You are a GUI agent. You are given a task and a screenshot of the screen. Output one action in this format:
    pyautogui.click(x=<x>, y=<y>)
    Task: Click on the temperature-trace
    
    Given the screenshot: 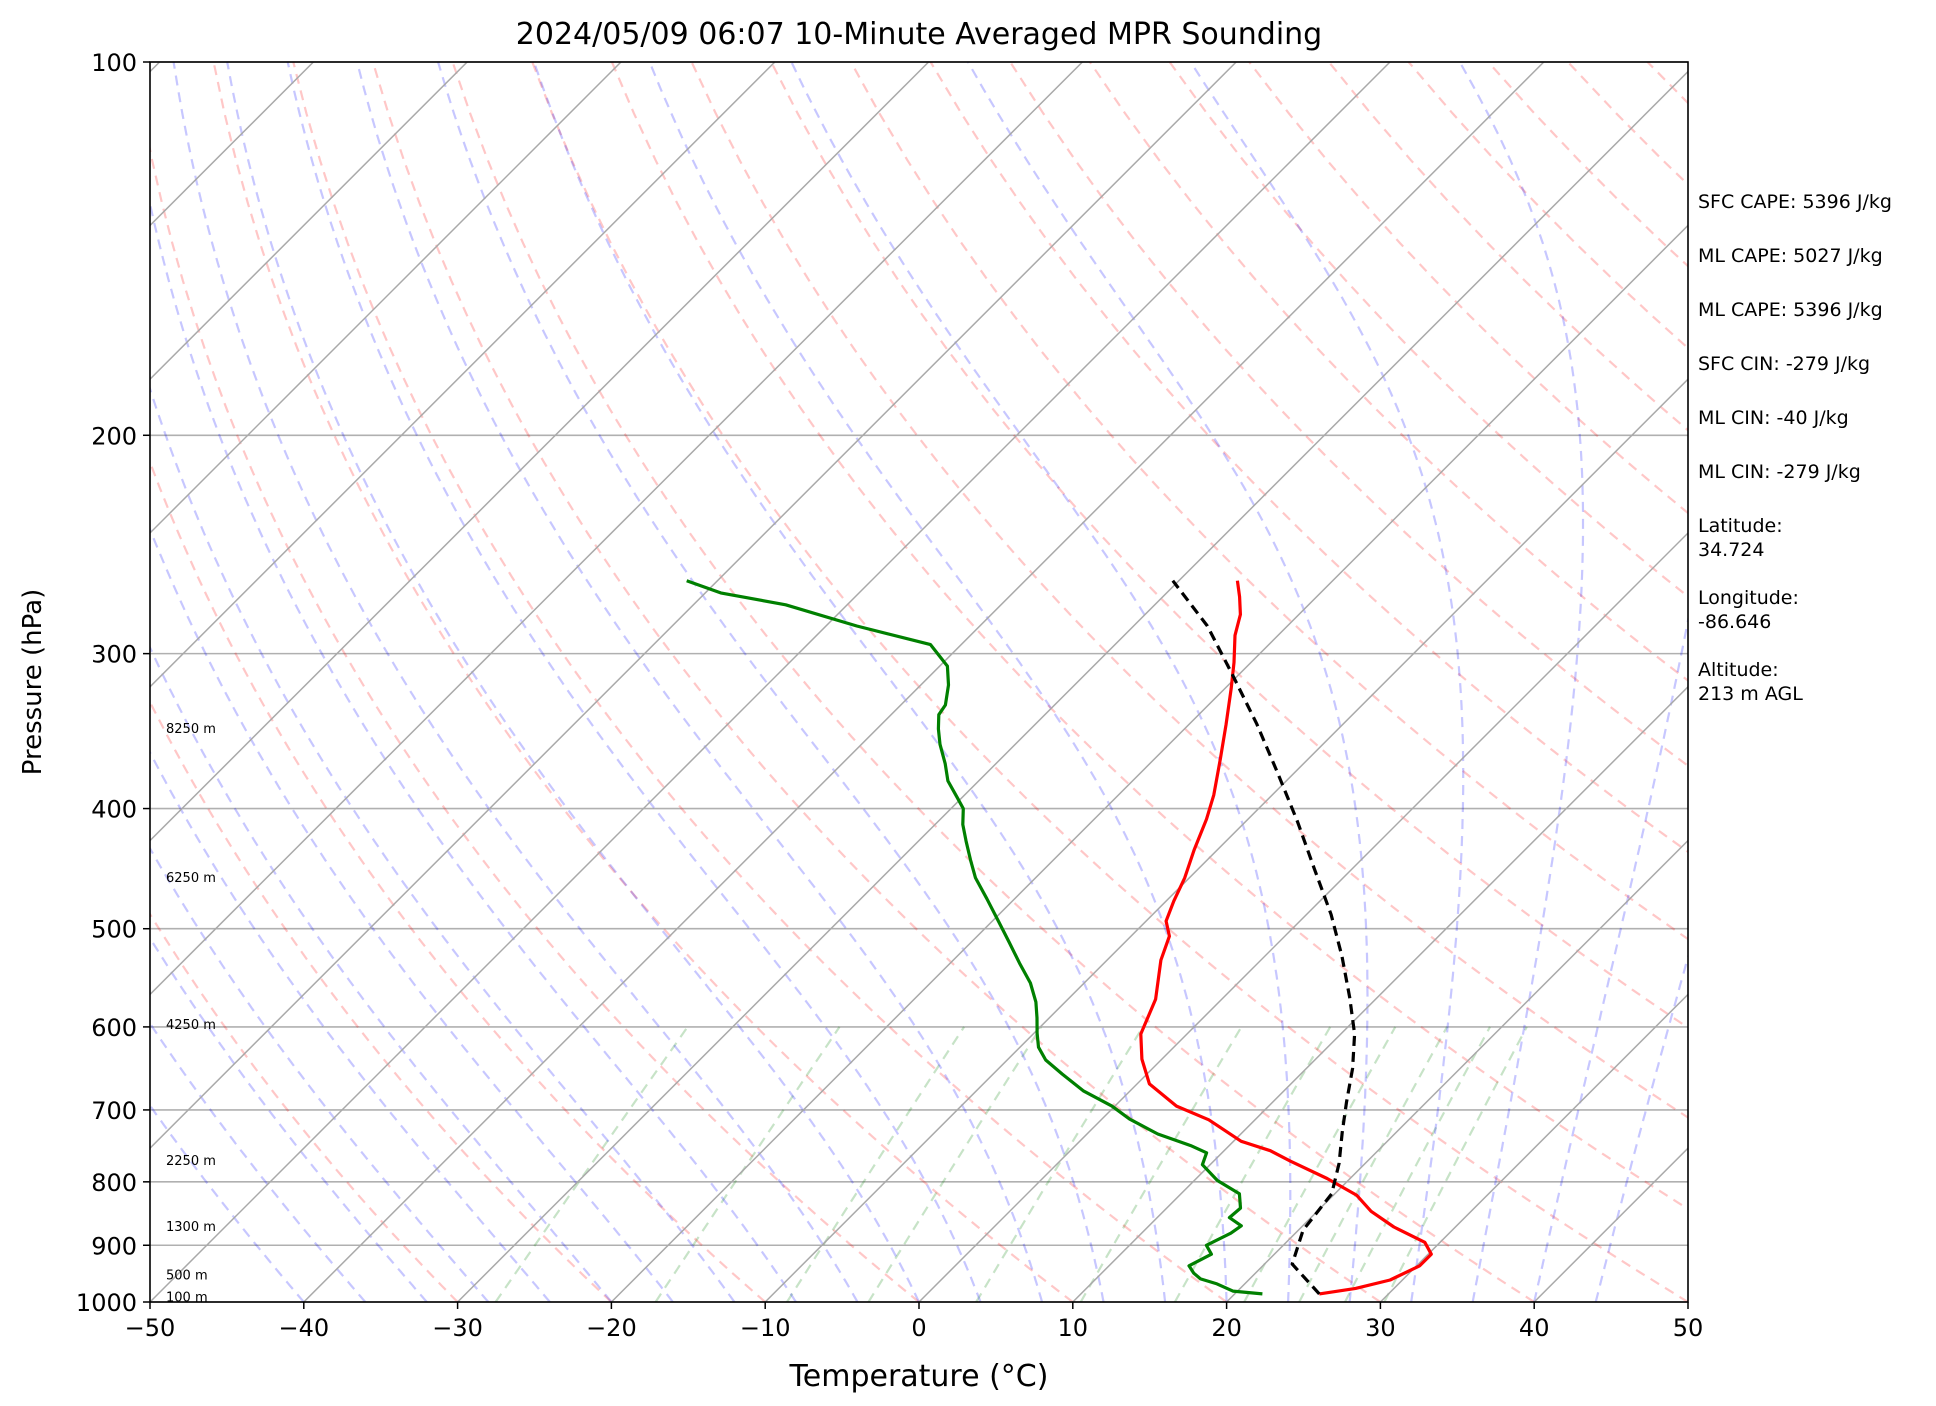 What is the action you would take?
    pyautogui.click(x=1286, y=938)
    